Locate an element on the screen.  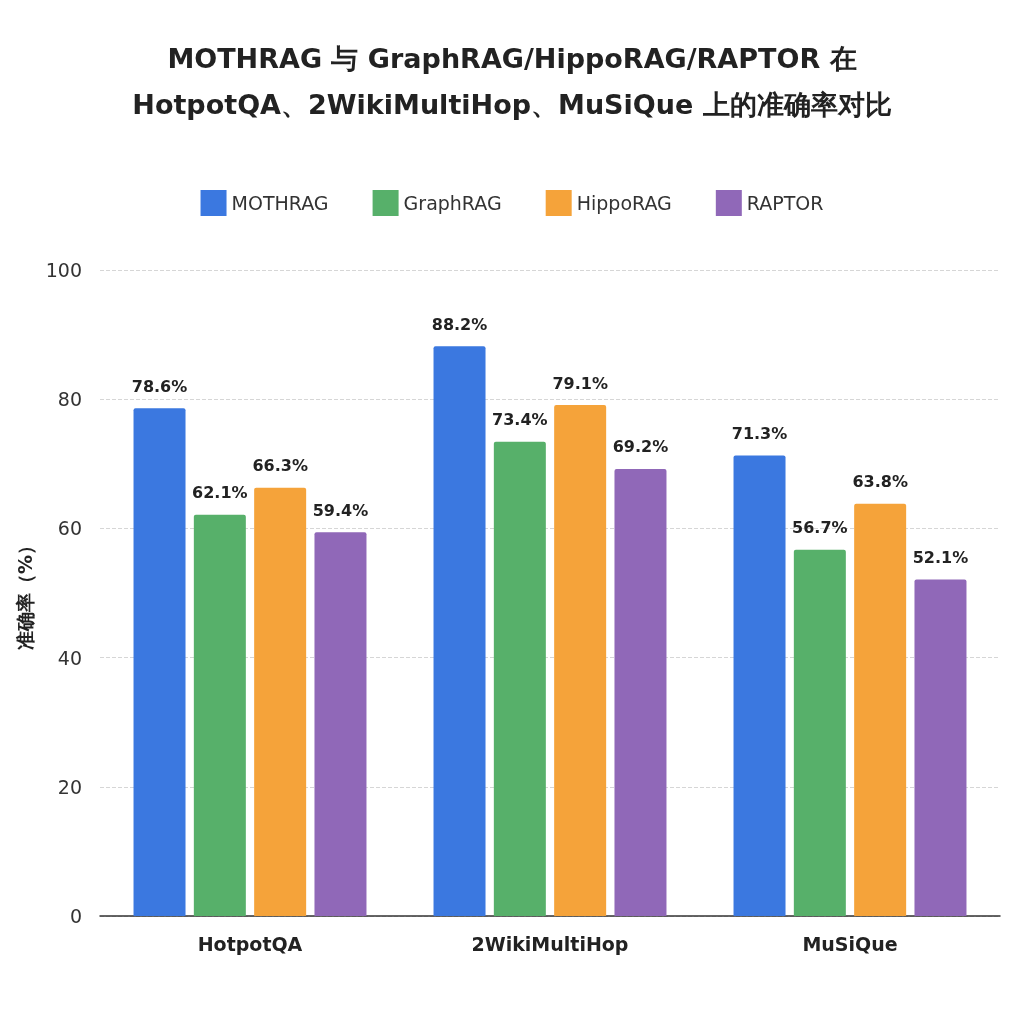
y-tick-label: 0 is located at coordinates (75, 916).